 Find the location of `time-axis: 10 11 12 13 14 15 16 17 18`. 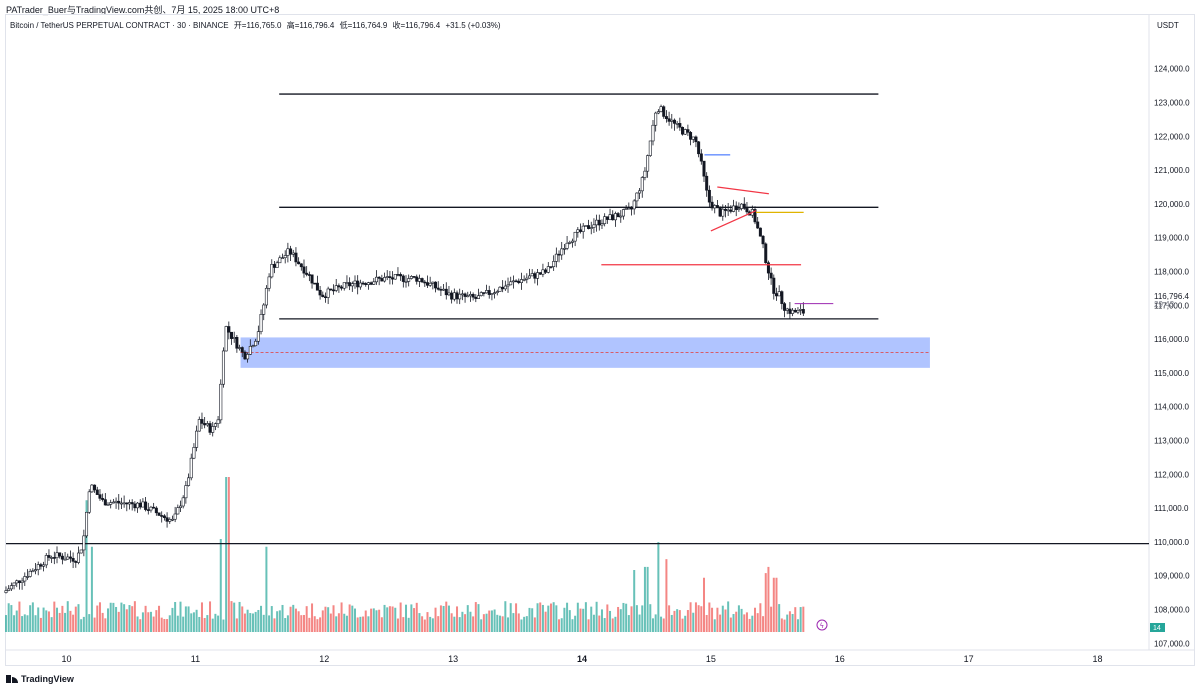

time-axis: 10 11 12 13 14 15 16 17 18 is located at coordinates (582, 659).